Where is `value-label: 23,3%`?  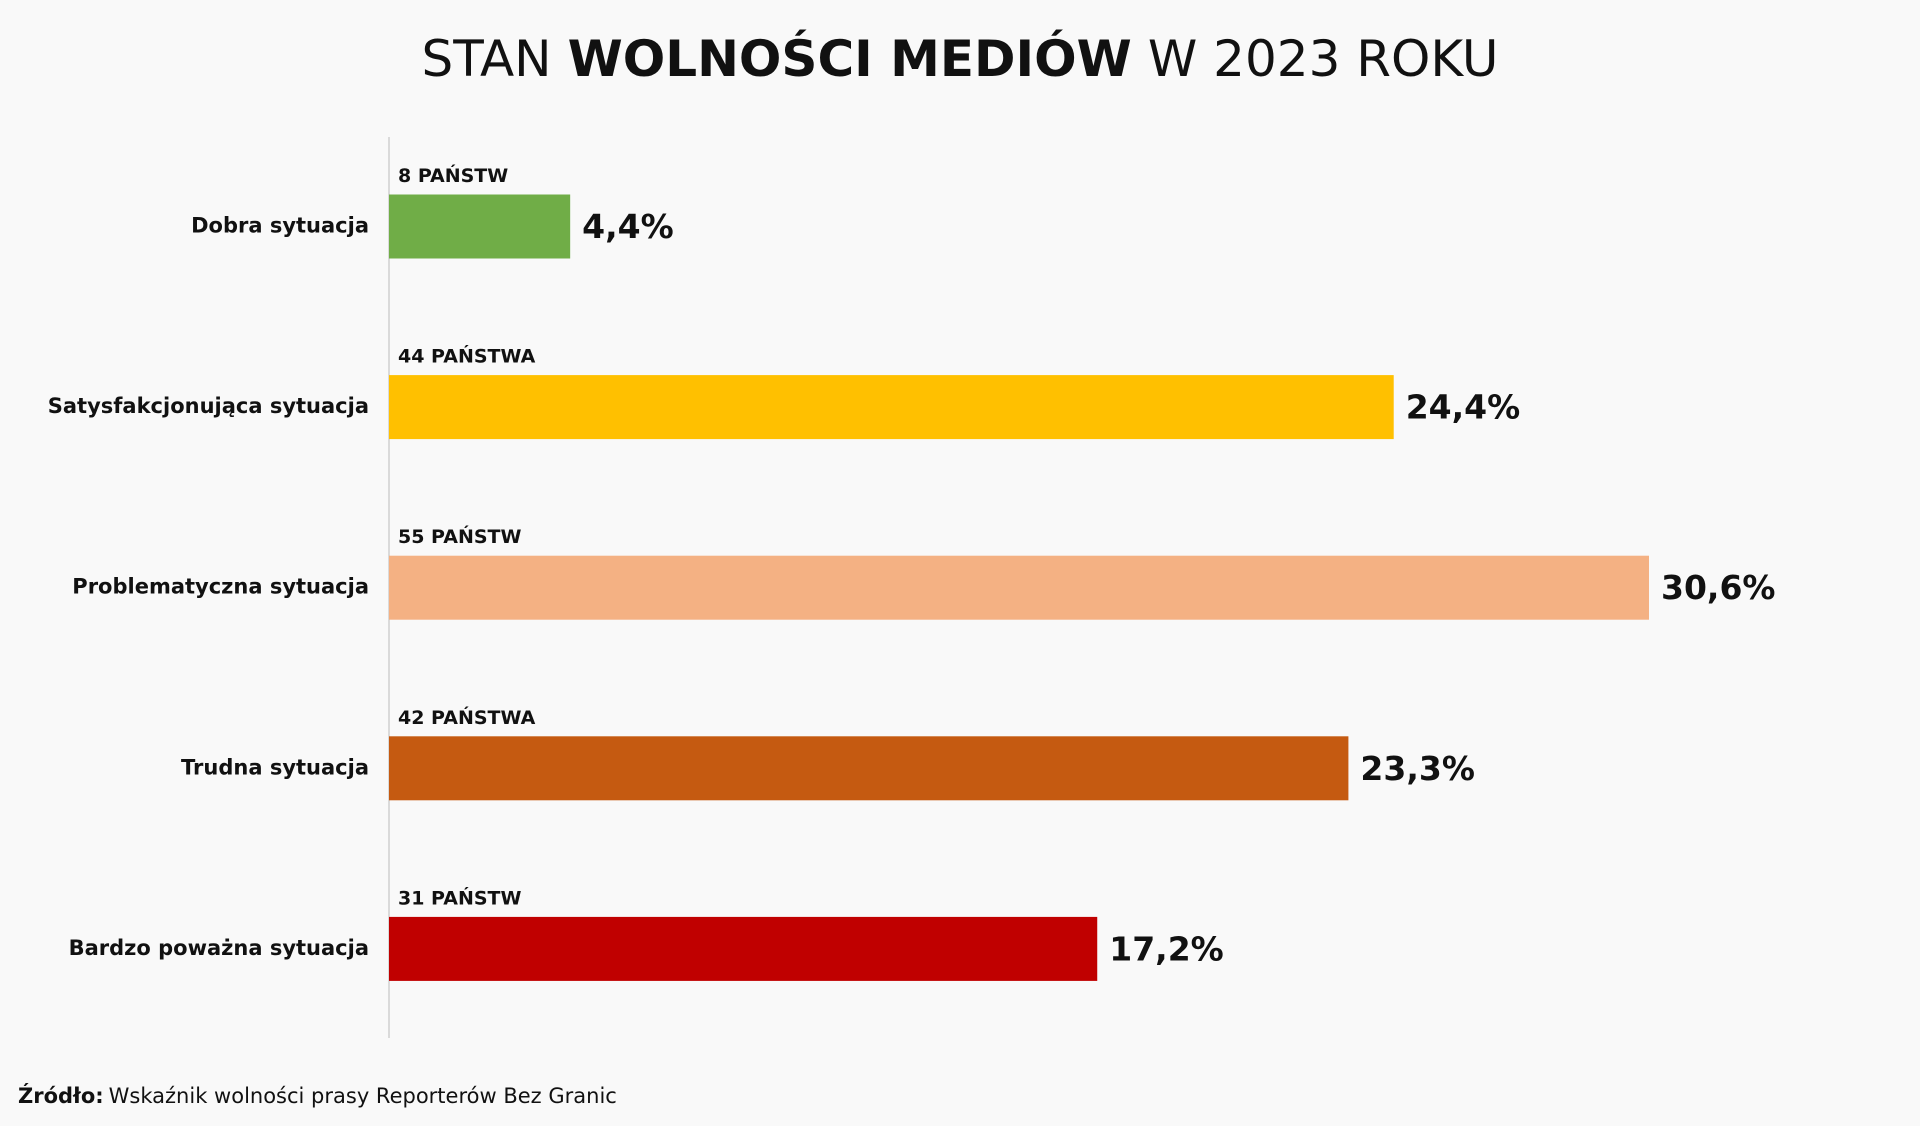
value-label: 23,3% is located at coordinates (1417, 768).